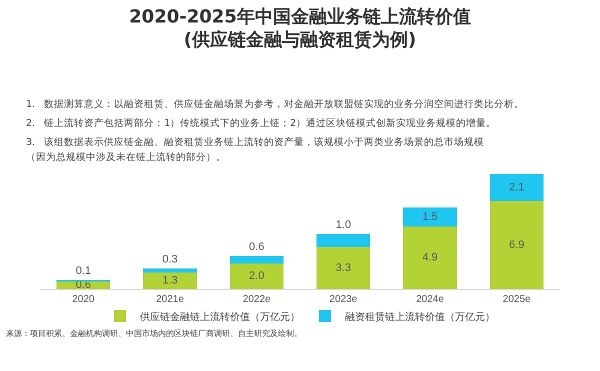  Describe the element at coordinates (83, 271) in the screenshot. I see `data-label: 0.1` at that location.